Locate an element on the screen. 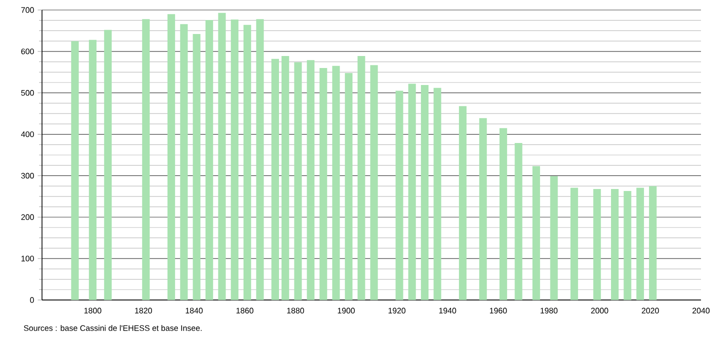  x-tick-label: 1920 is located at coordinates (397, 311).